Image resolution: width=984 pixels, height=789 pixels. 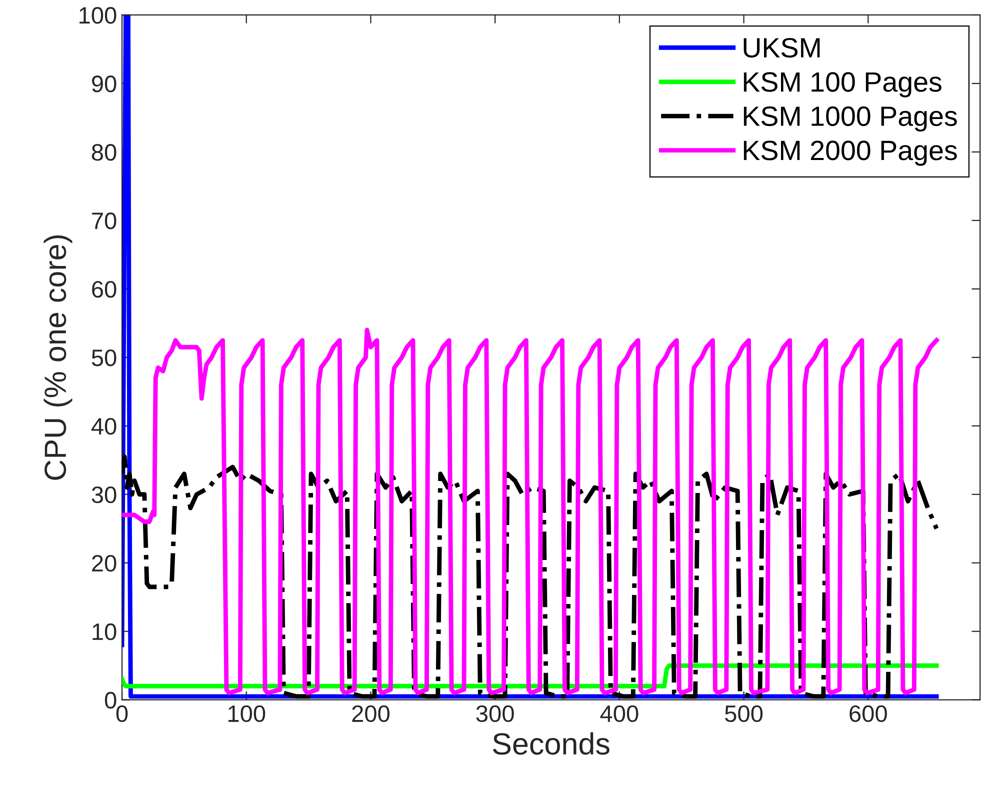 I want to click on x-tick-label: 400, so click(x=619, y=713).